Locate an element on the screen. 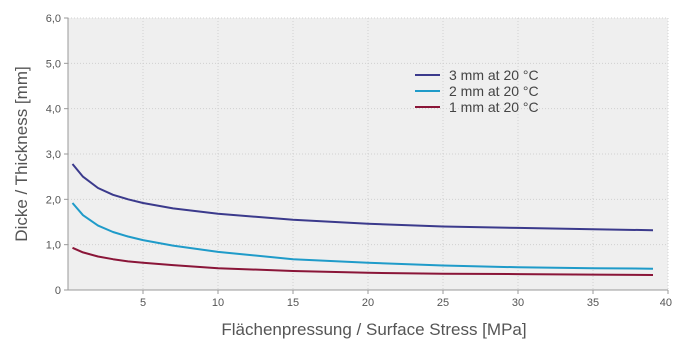 Image resolution: width=673 pixels, height=343 pixels. x-tick-label-6: 35 is located at coordinates (593, 303).